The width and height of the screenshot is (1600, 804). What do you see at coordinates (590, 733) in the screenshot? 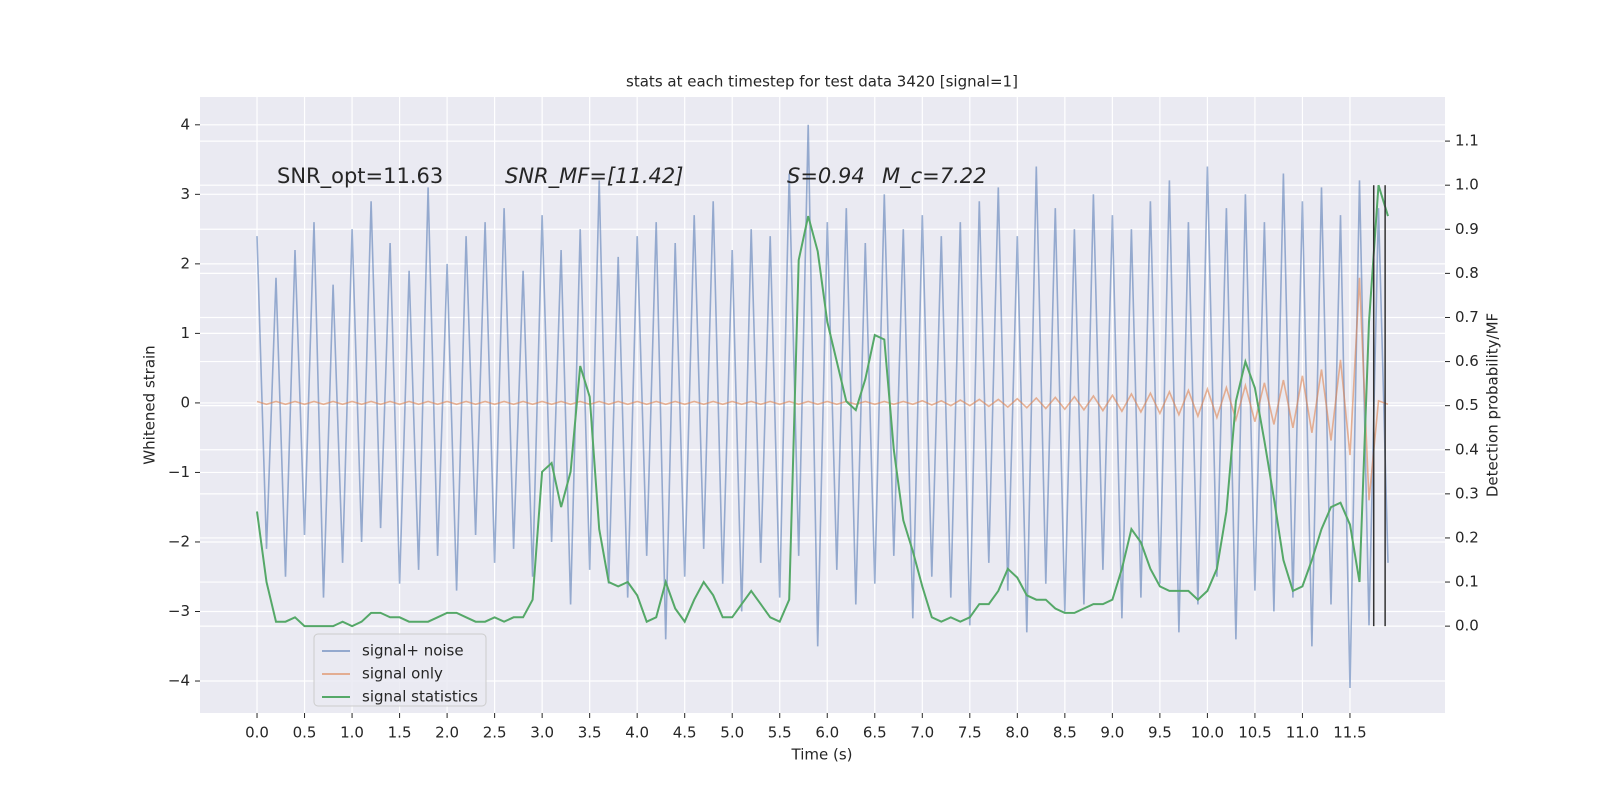
I see `x-tick-label: 3.5` at bounding box center [590, 733].